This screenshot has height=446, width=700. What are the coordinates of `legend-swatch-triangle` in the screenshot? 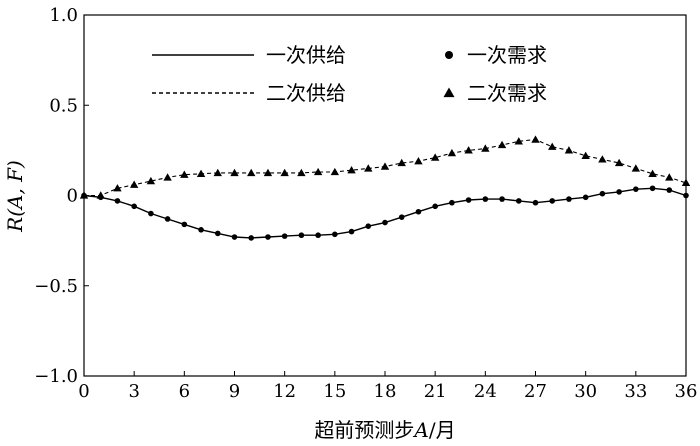 It's located at (449, 92).